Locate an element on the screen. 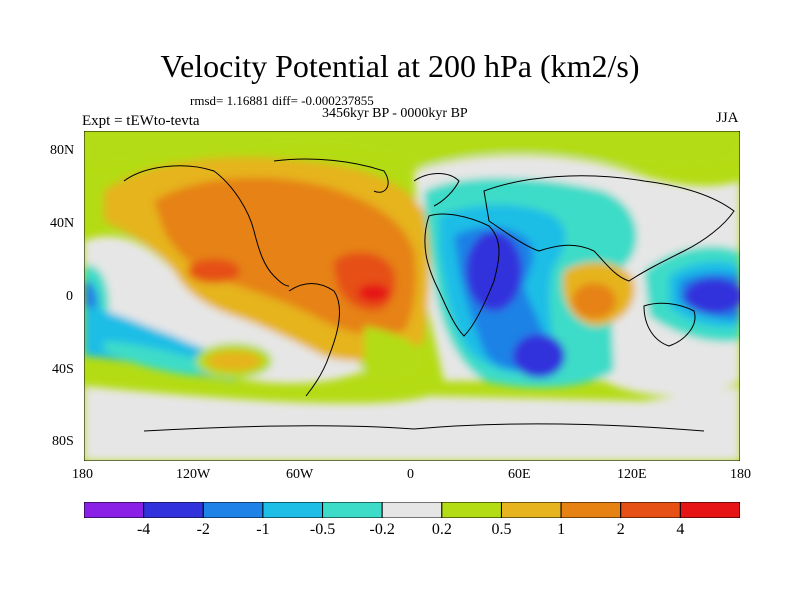 The width and height of the screenshot is (800, 600). lon-label-60e: 60E is located at coordinates (519, 474).